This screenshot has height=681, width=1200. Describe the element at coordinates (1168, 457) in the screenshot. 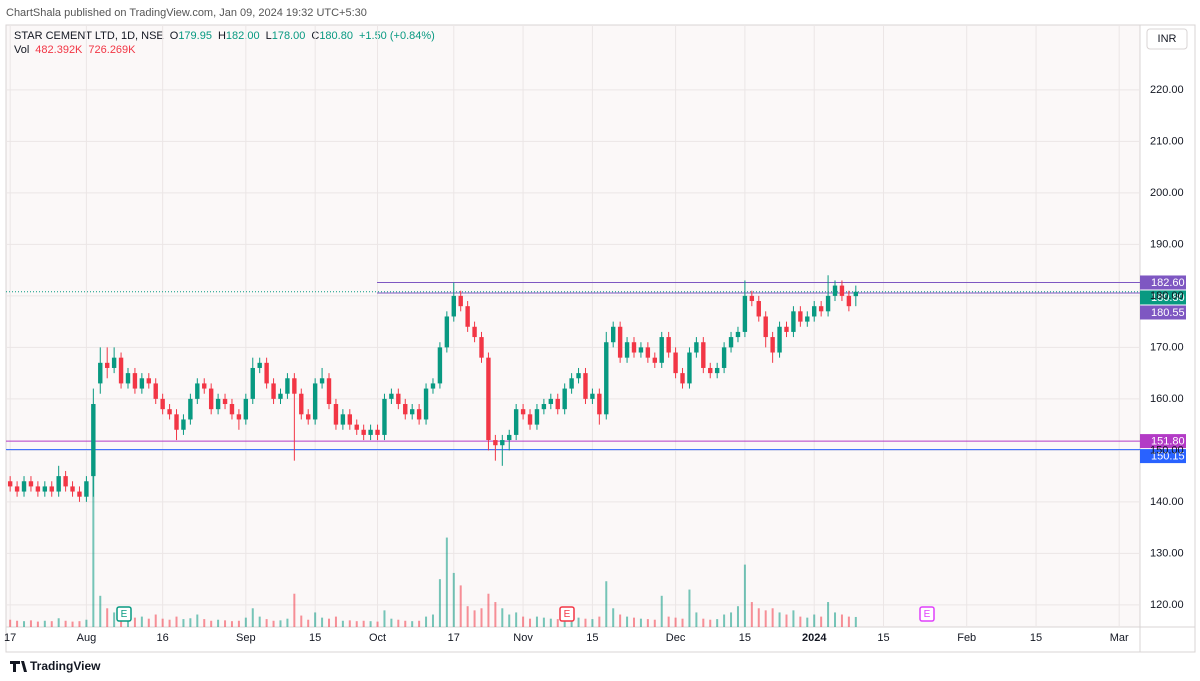

I see `level-label: 150.15` at that location.